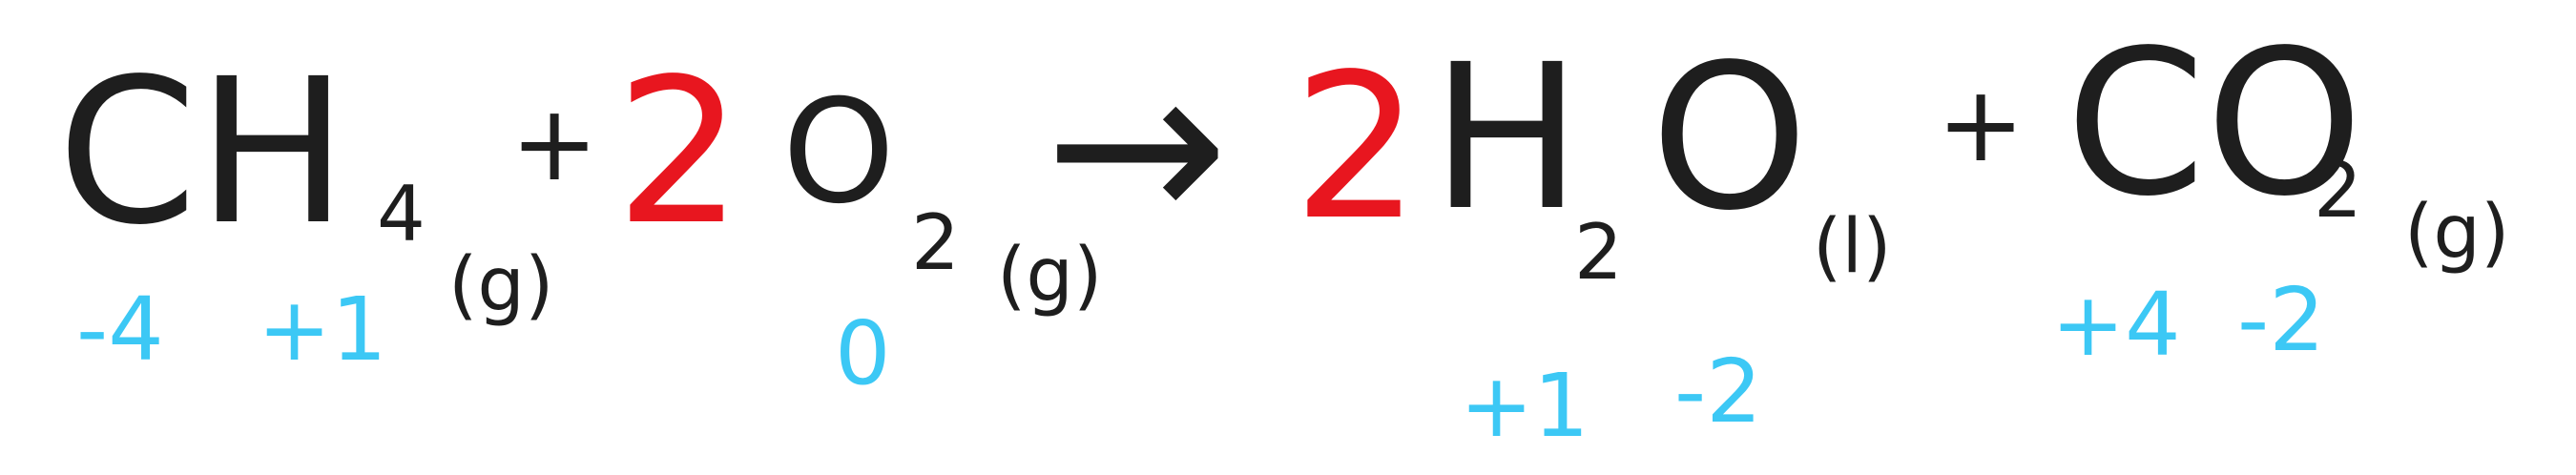 Image resolution: width=2576 pixels, height=475 pixels. I want to click on oxygen-subscript: 2, so click(935, 242).